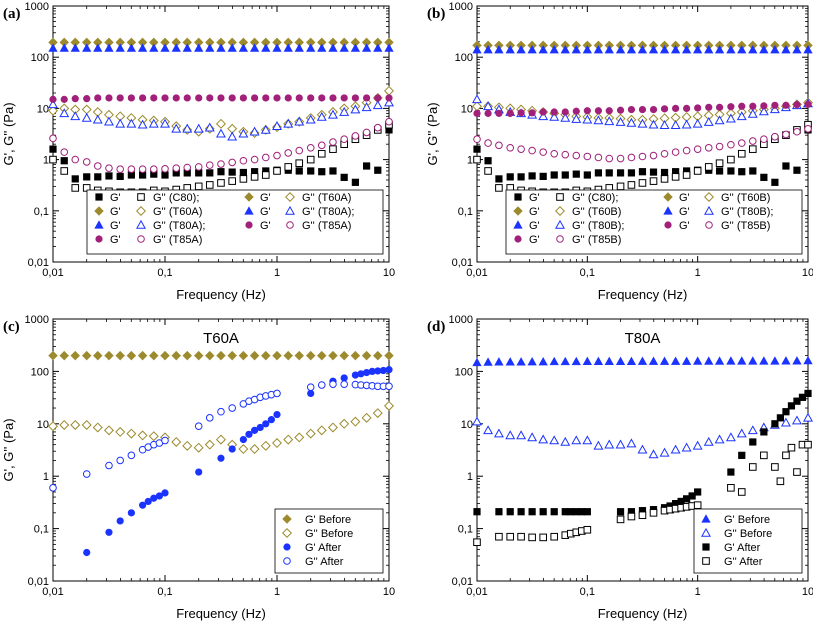 This screenshot has width=813, height=627. Describe the element at coordinates (389, 273) in the screenshot. I see `x-tick-label: 10` at that location.